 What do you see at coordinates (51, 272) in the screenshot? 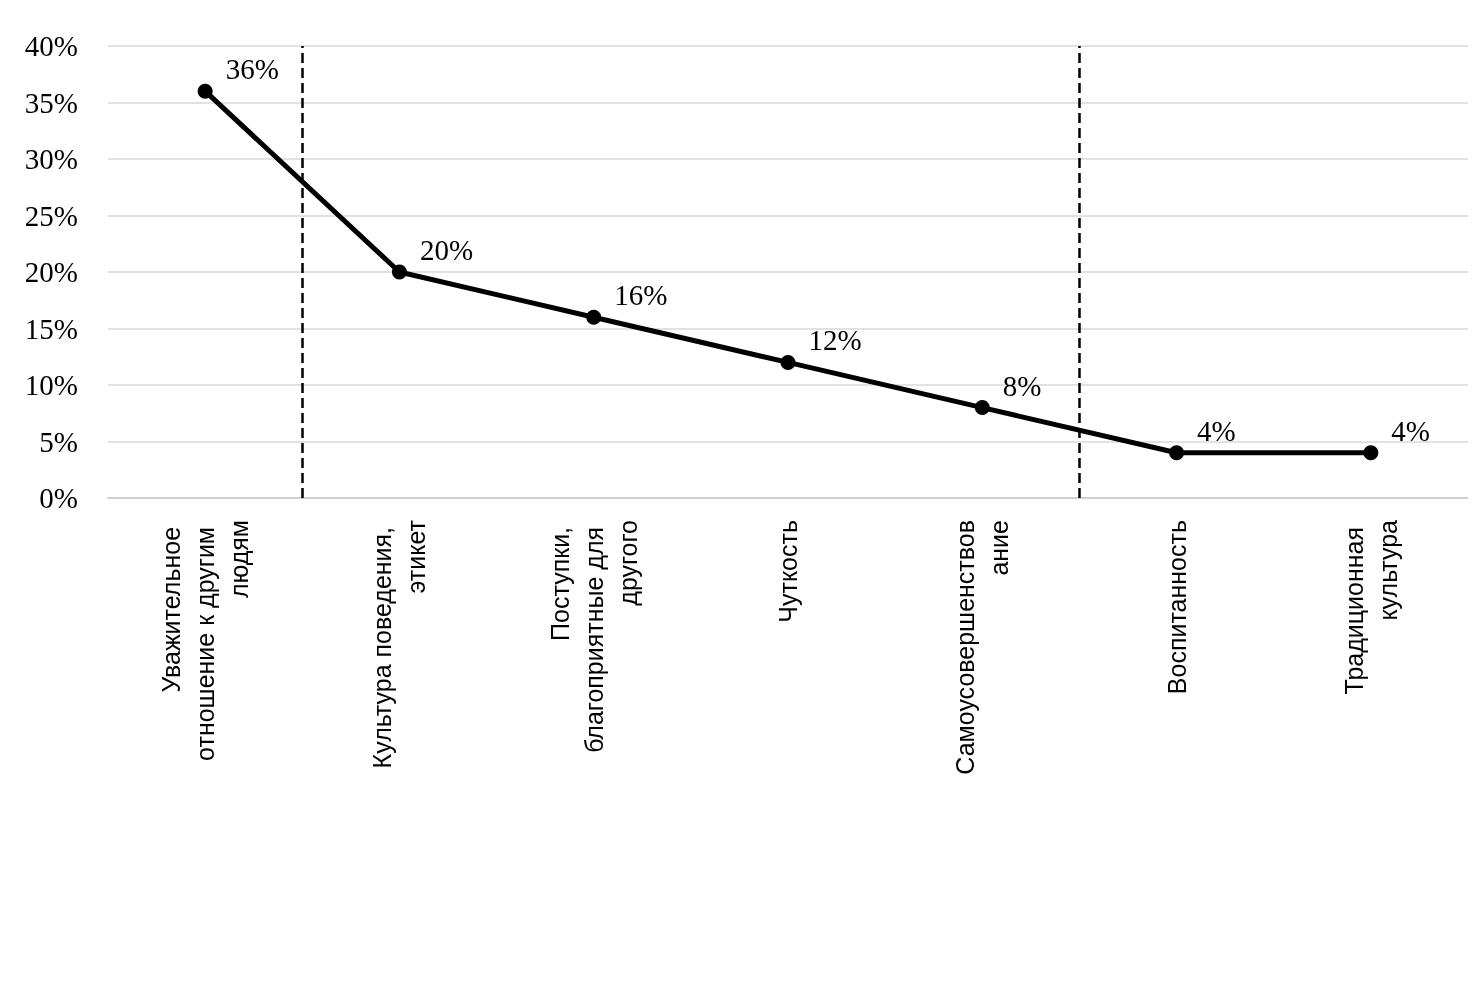
I see `y-tick-label: 20%` at bounding box center [51, 272].